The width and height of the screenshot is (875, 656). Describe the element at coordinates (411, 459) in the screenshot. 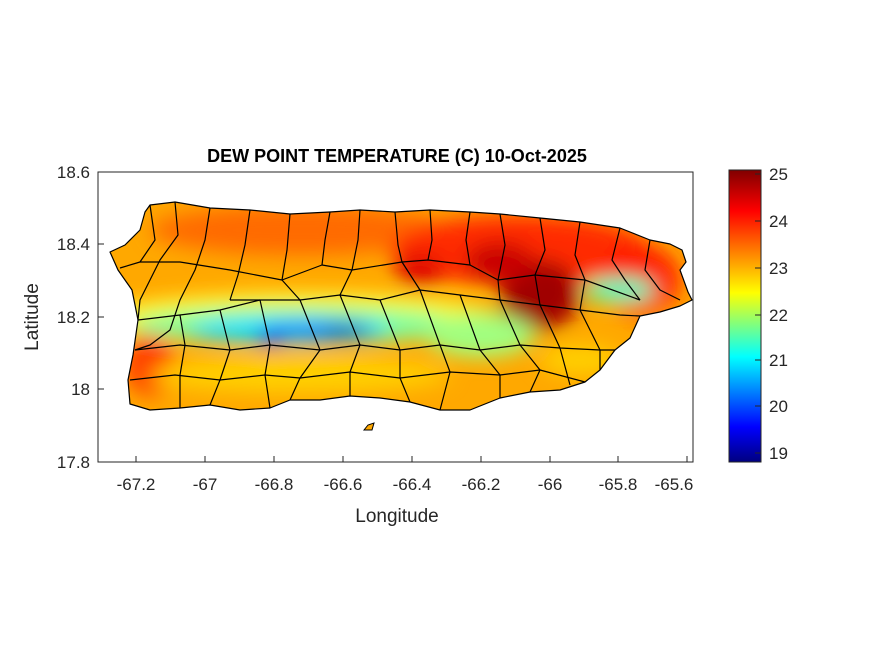

I see `x-tick-marks` at that location.